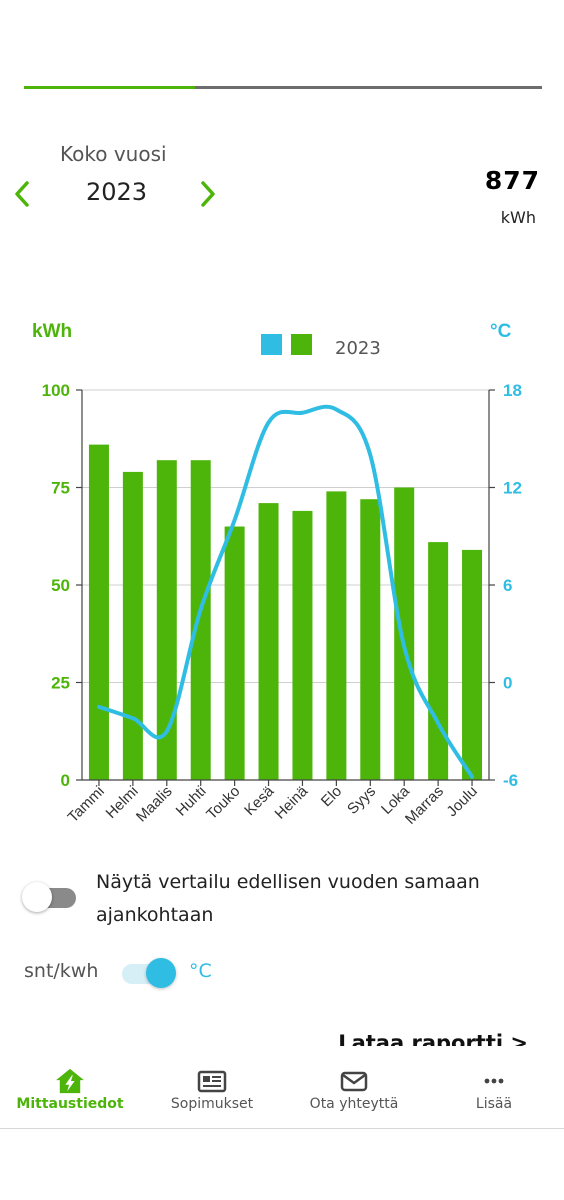 This screenshot has height=1200, width=564. What do you see at coordinates (117, 192) in the screenshot?
I see `year-value: 2023` at bounding box center [117, 192].